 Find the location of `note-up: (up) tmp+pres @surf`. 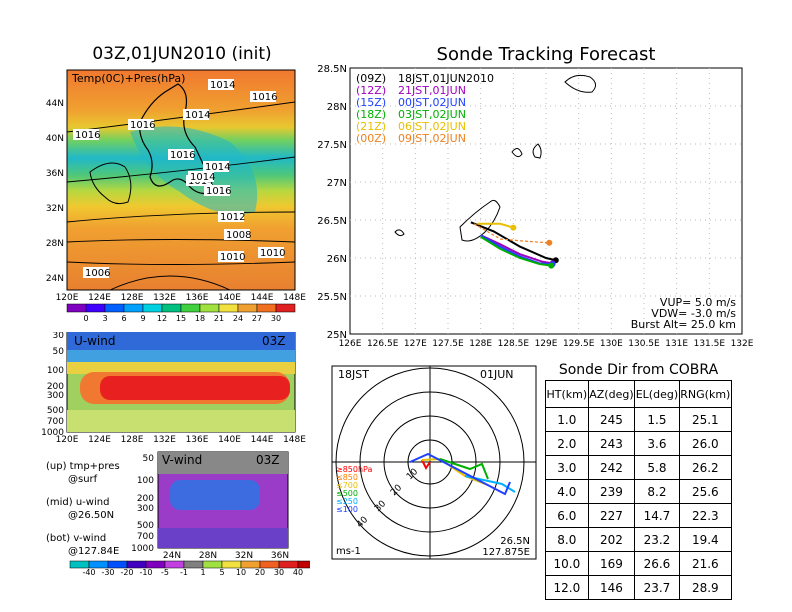

note-up: (up) tmp+pres @surf is located at coordinates (83, 473).